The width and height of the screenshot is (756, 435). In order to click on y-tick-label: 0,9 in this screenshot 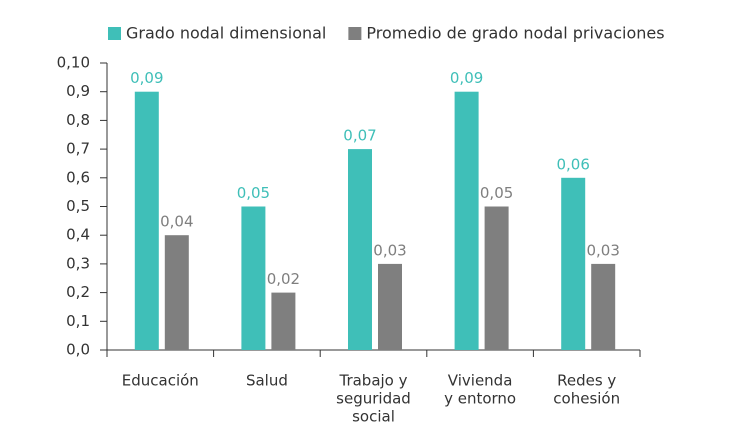, I will do `click(78, 91)`.